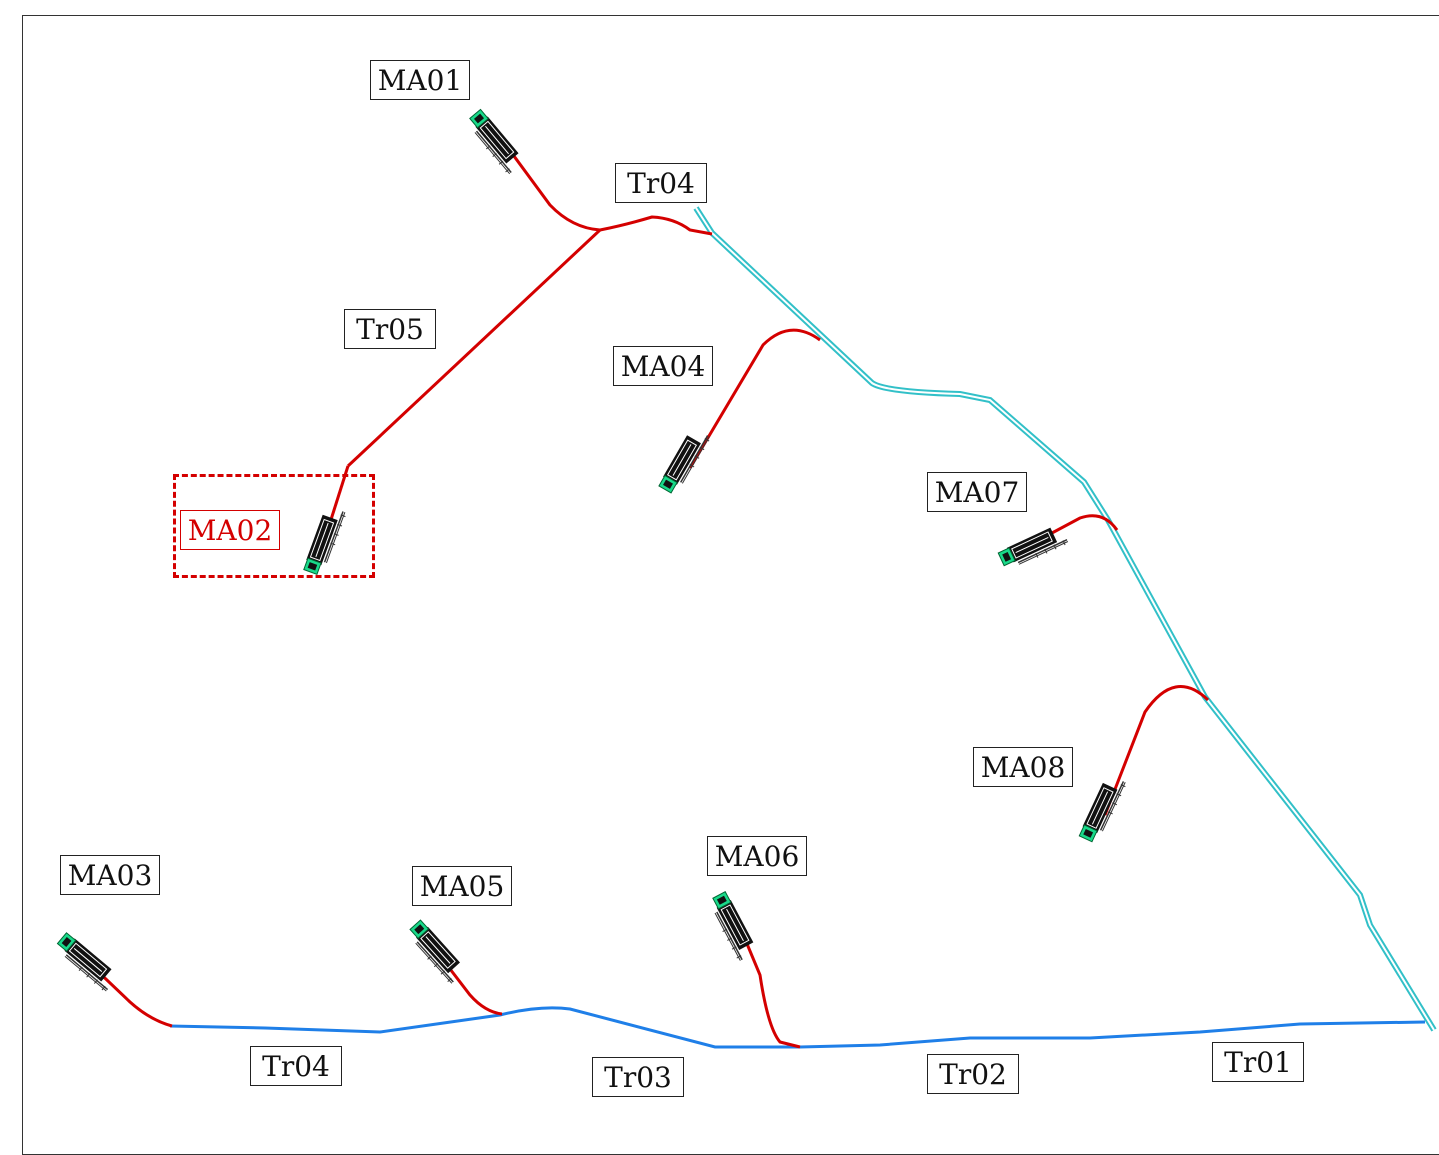 The image size is (1439, 1155). Describe the element at coordinates (977, 492) in the screenshot. I see `label-ma07: MA07` at that location.